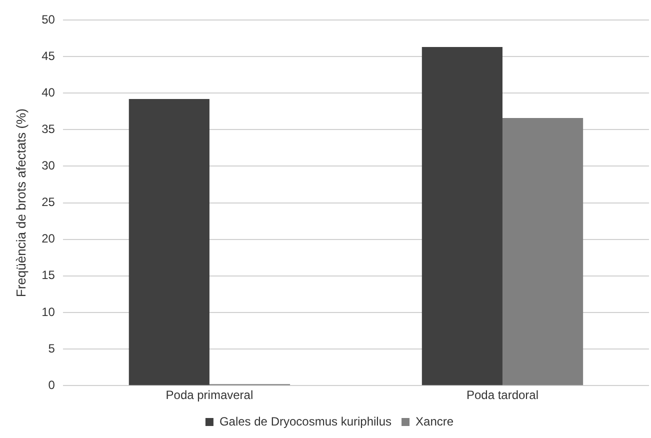 The width and height of the screenshot is (651, 438). I want to click on y-tick-label: 45, so click(49, 55).